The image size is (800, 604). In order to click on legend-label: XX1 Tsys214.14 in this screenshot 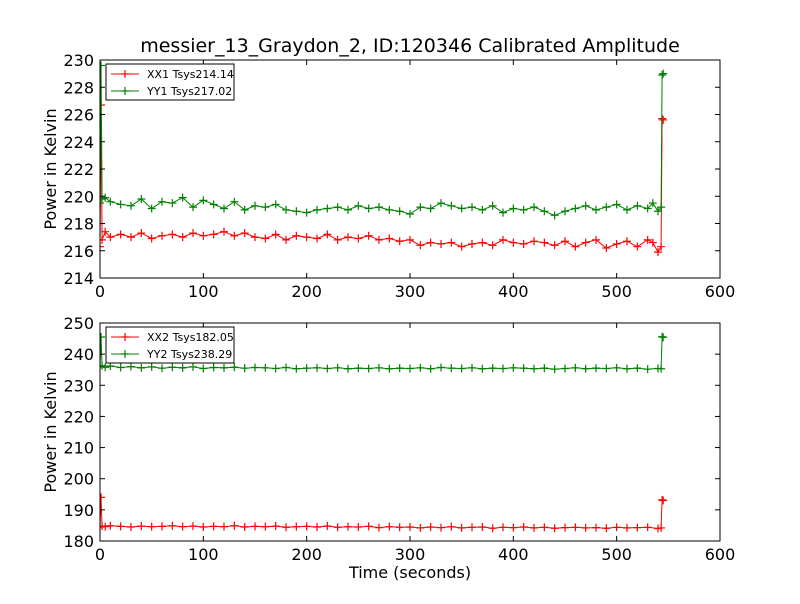, I will do `click(190, 74)`.